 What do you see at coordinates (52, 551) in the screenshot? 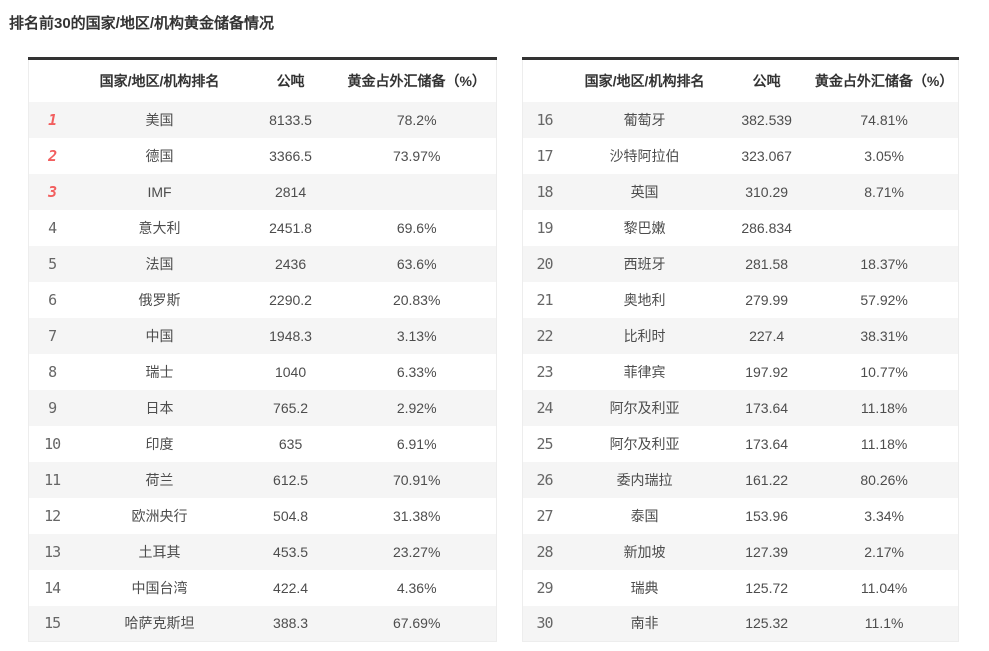
I see `rank-cell: 13` at bounding box center [52, 551].